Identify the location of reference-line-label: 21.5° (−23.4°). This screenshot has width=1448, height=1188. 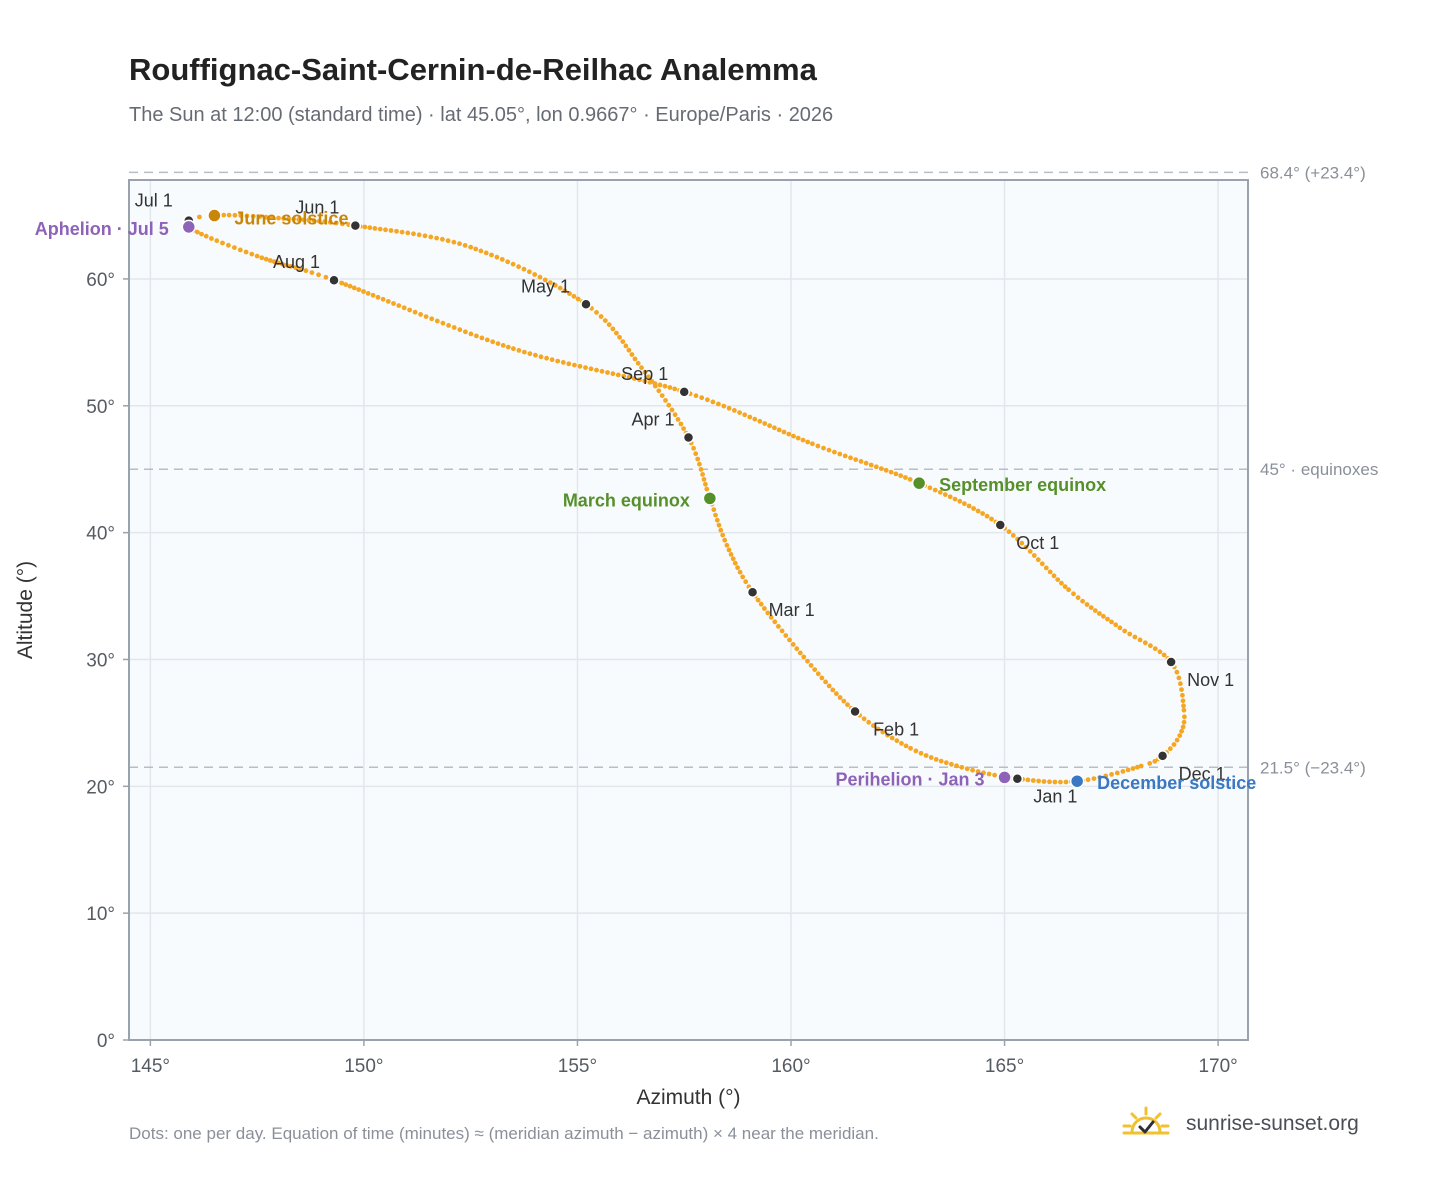
(1313, 767).